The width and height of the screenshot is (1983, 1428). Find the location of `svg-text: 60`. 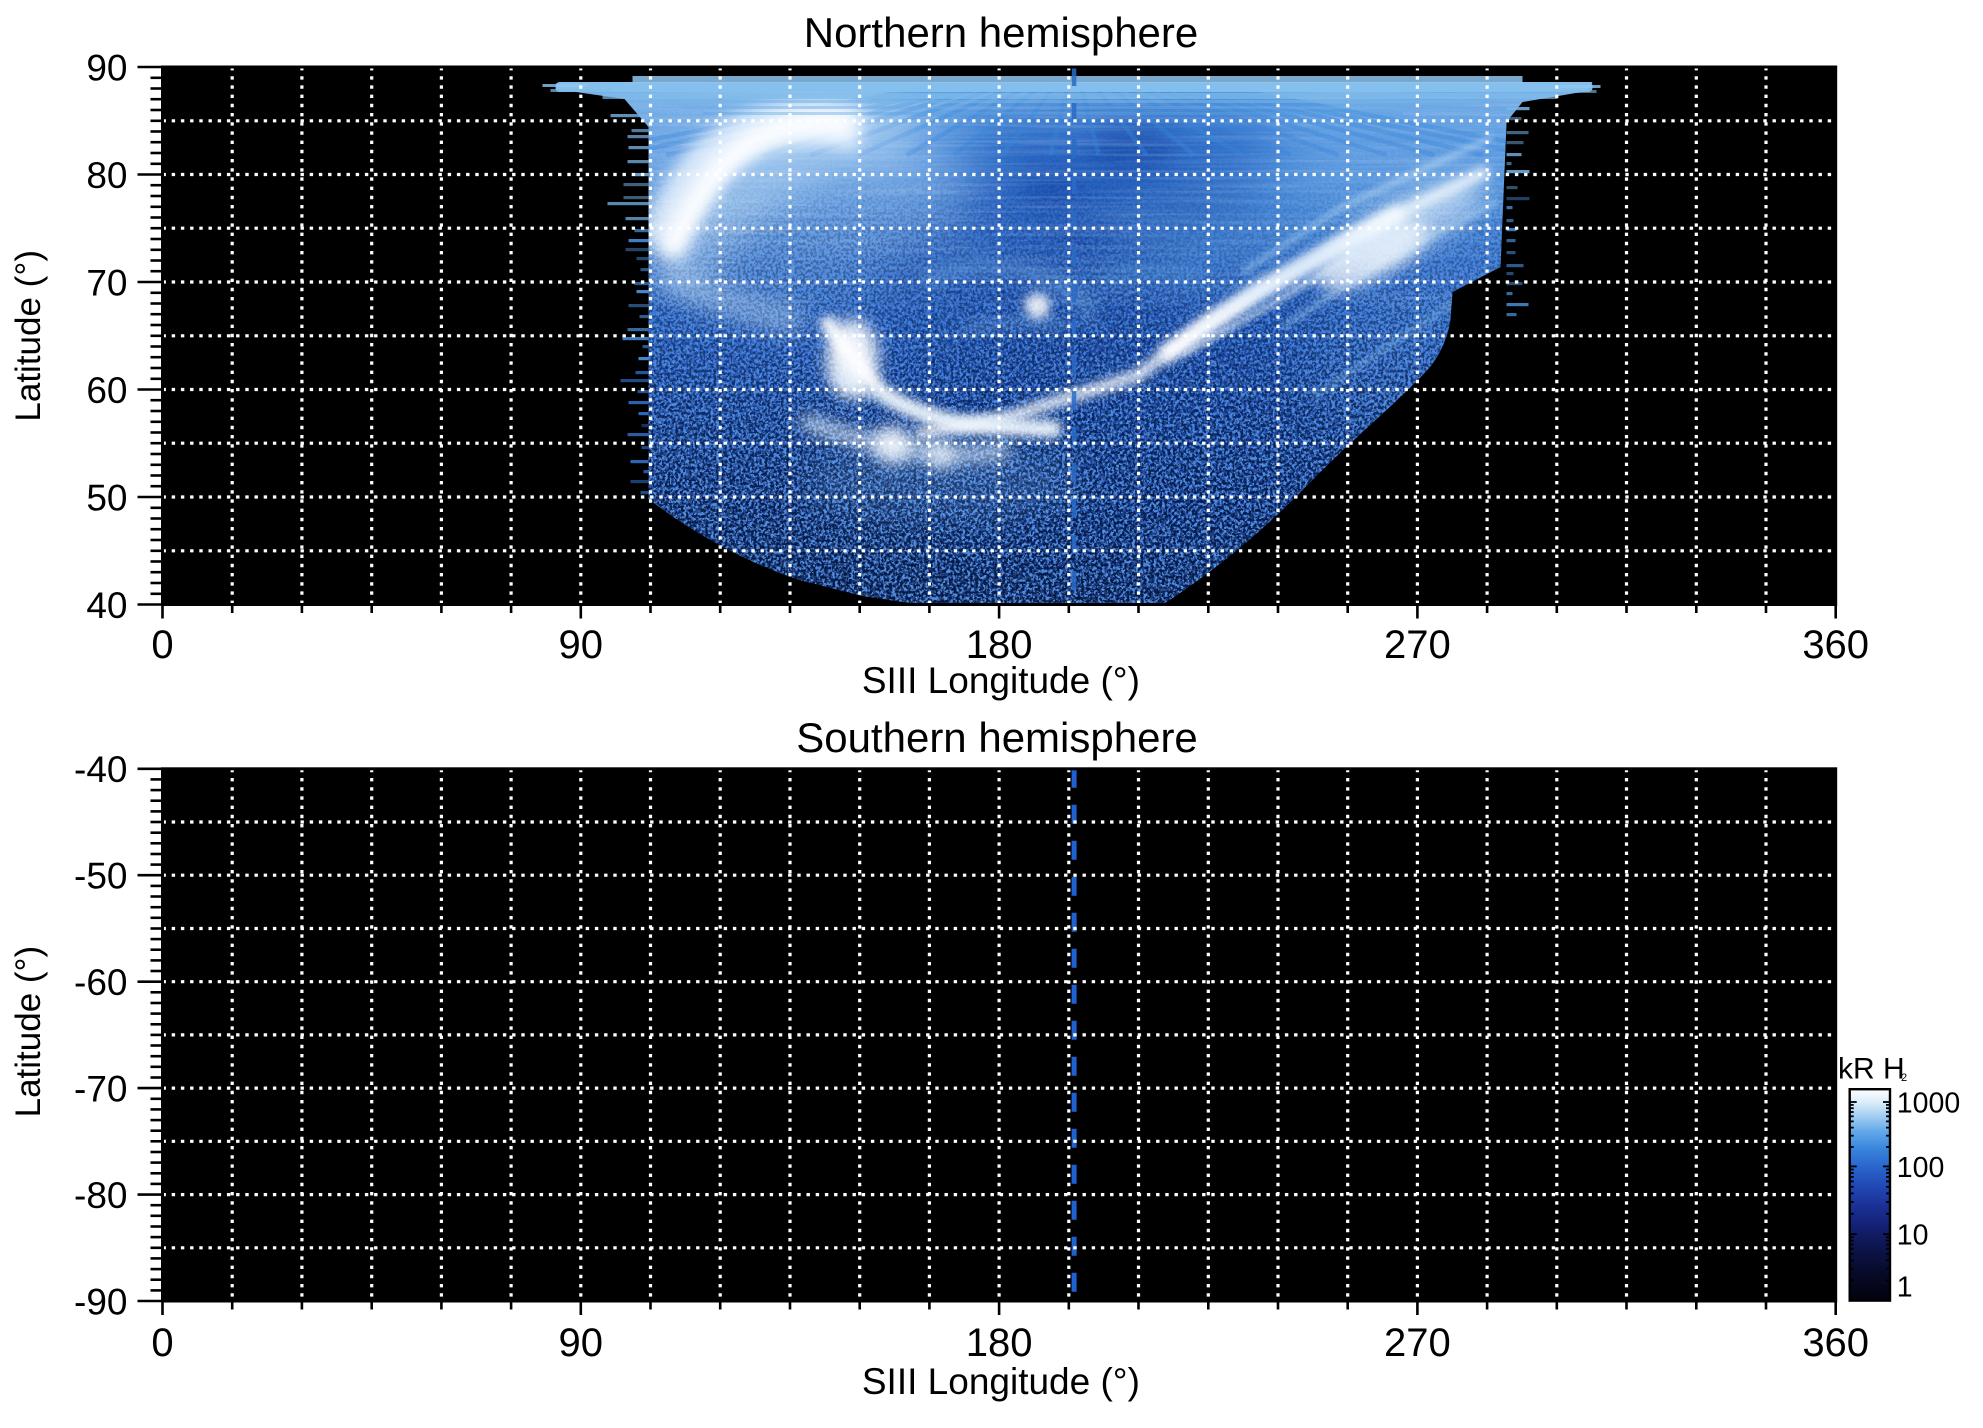

svg-text: 60 is located at coordinates (106, 390).